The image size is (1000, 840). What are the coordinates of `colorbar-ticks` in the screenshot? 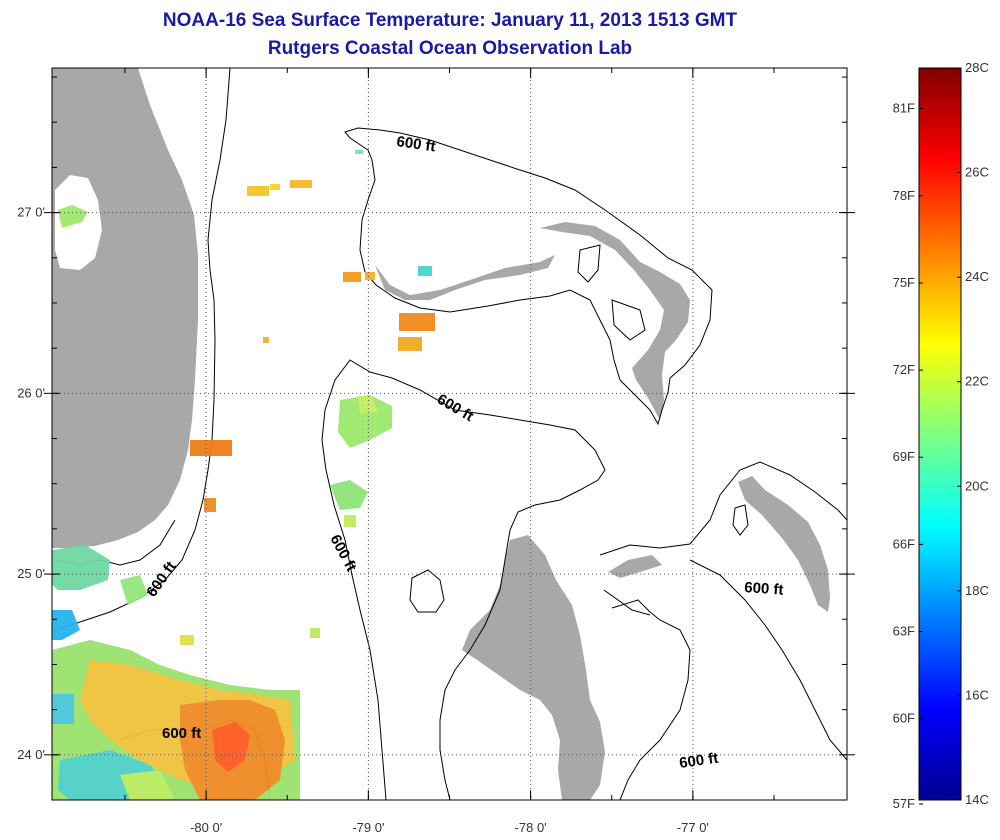 It's located at (940, 436).